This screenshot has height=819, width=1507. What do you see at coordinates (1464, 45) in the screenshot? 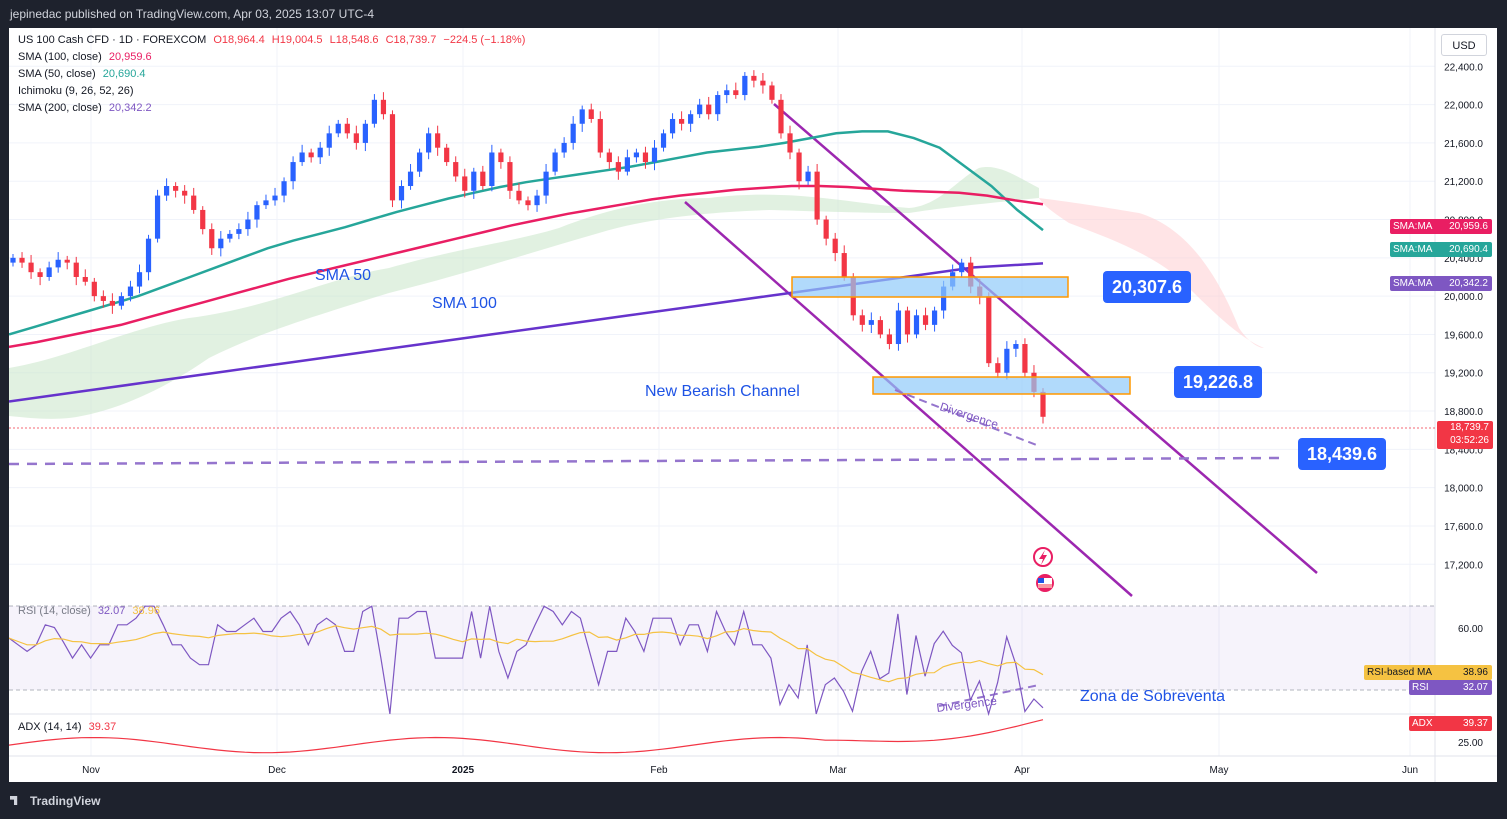
I see `currency-button: USD` at bounding box center [1464, 45].